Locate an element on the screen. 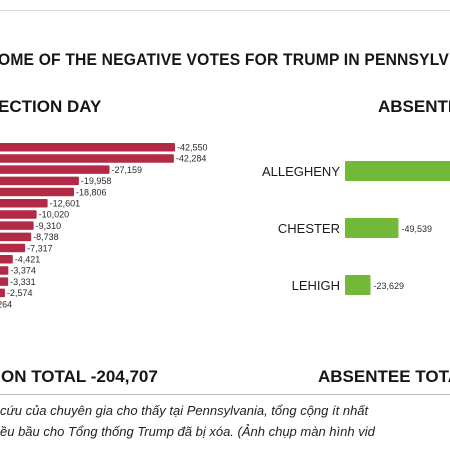 The image size is (450, 450). caption-divider is located at coordinates (225, 394).